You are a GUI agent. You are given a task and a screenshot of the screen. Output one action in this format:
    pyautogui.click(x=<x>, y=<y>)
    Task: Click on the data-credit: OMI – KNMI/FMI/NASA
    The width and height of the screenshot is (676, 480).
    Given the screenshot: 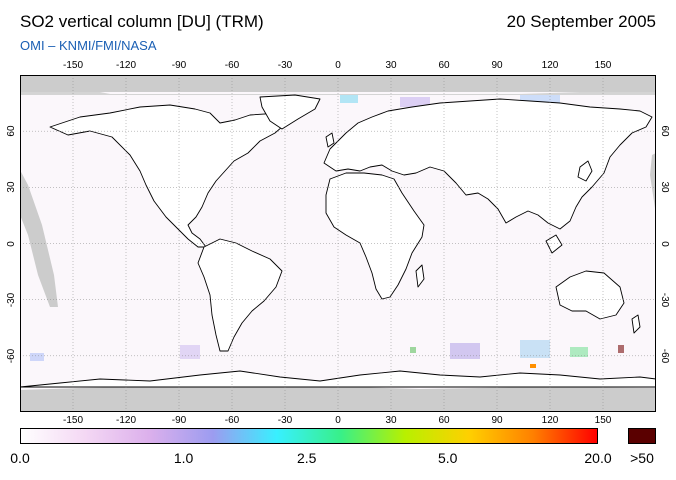 What is the action you would take?
    pyautogui.click(x=88, y=45)
    